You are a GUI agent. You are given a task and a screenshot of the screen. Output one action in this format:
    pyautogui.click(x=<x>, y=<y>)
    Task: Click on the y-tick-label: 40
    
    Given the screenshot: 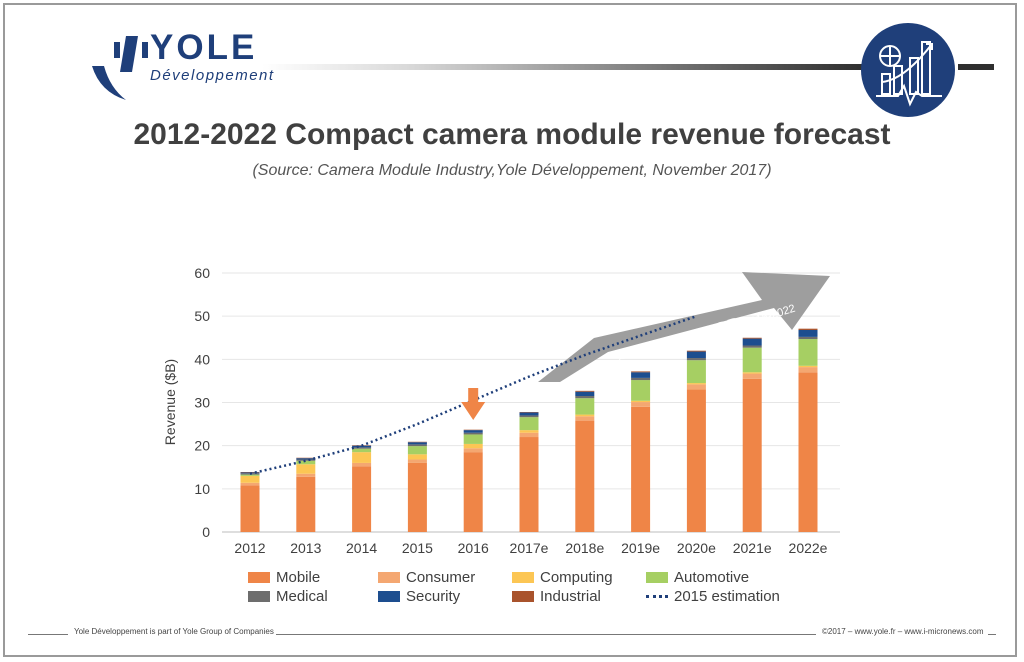 What is the action you would take?
    pyautogui.click(x=202, y=359)
    